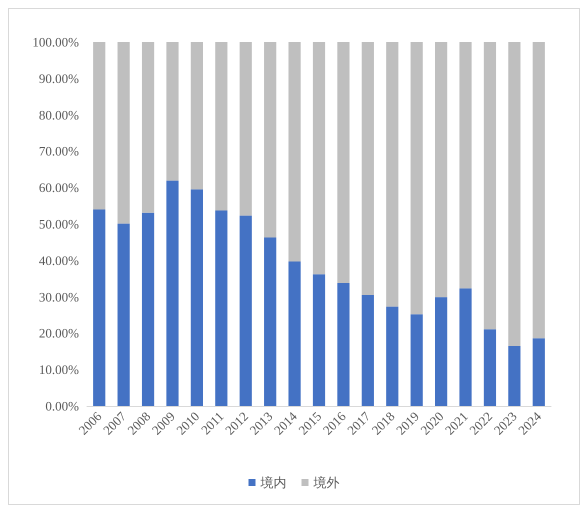 This screenshot has width=588, height=513. Describe the element at coordinates (212, 423) in the screenshot. I see `x-tick-label: 2011` at that location.